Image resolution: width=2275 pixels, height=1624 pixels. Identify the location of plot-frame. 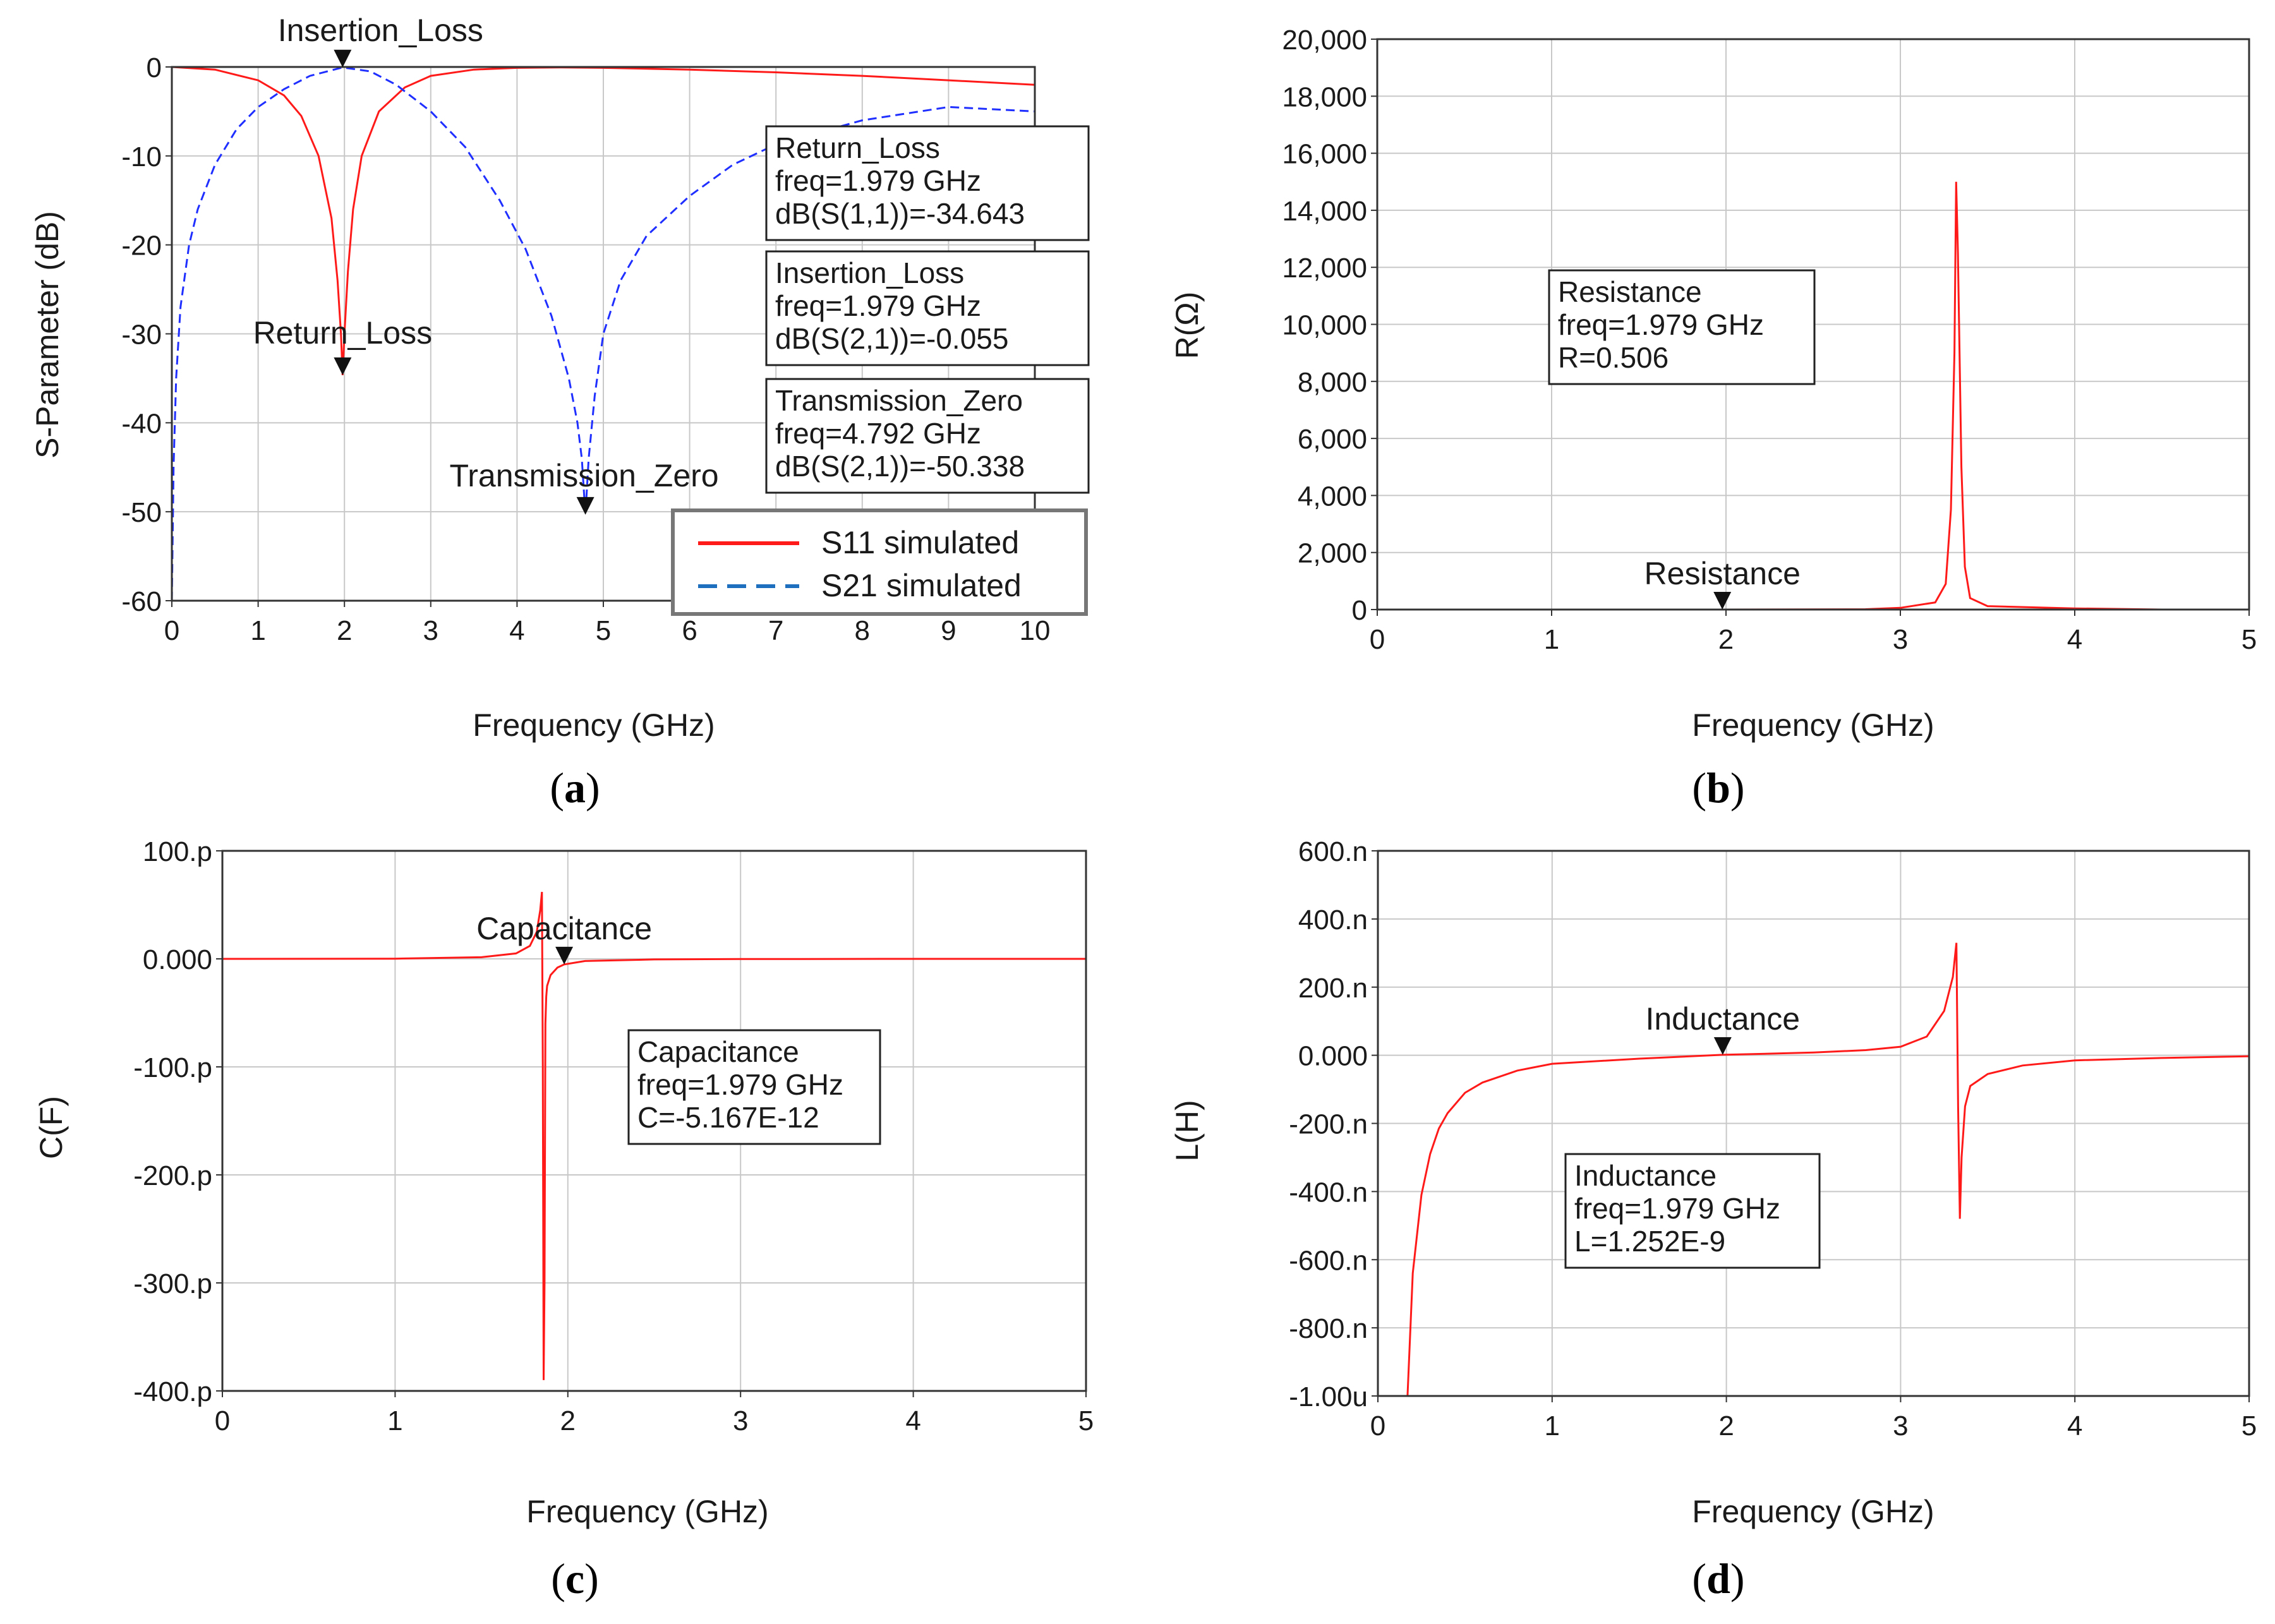
(654, 1121).